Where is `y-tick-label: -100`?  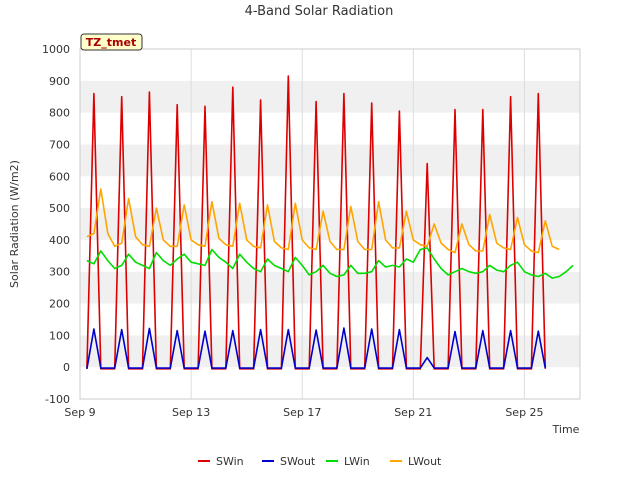
y-tick-label: -100 is located at coordinates (57, 399).